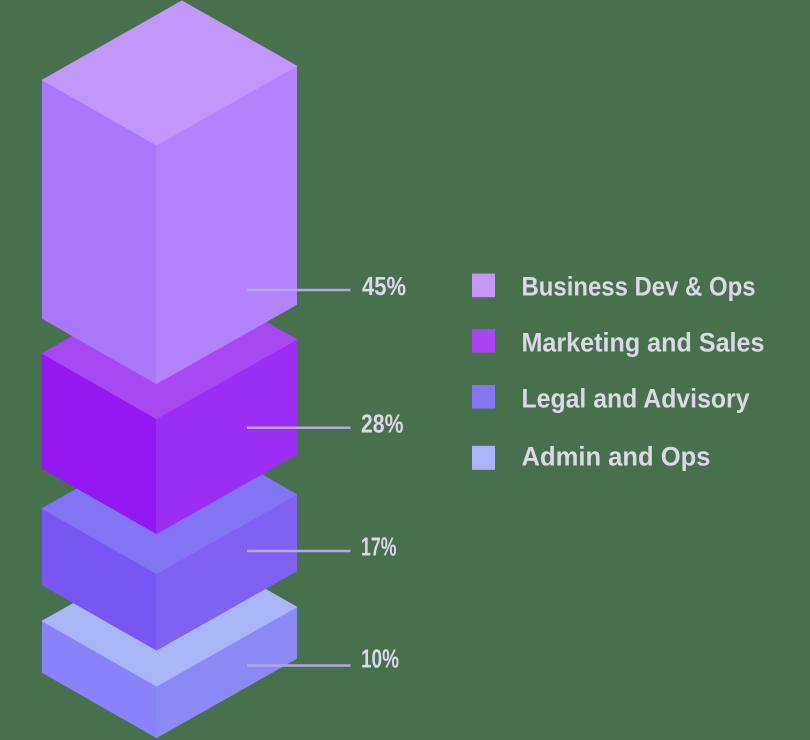 The width and height of the screenshot is (810, 740). I want to click on svg-text: Admin and Ops, so click(616, 456).